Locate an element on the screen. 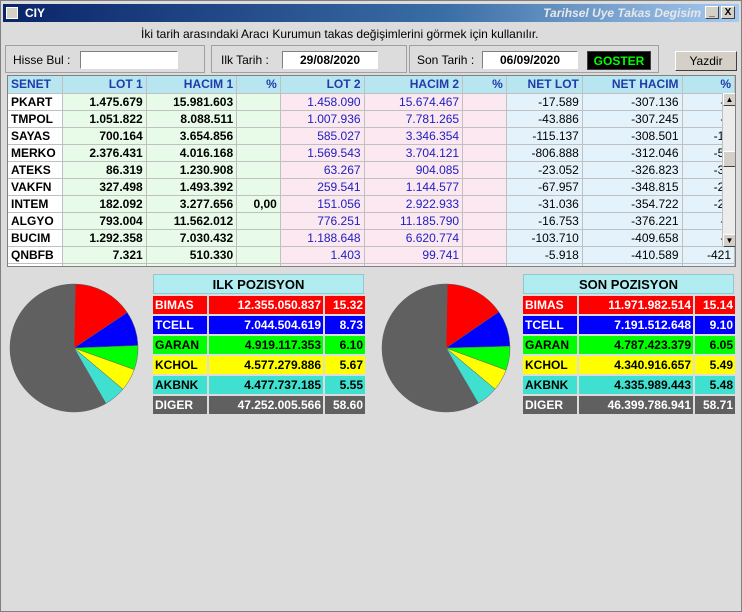  cell-col-6: 100,00 is located at coordinates (484, 264).